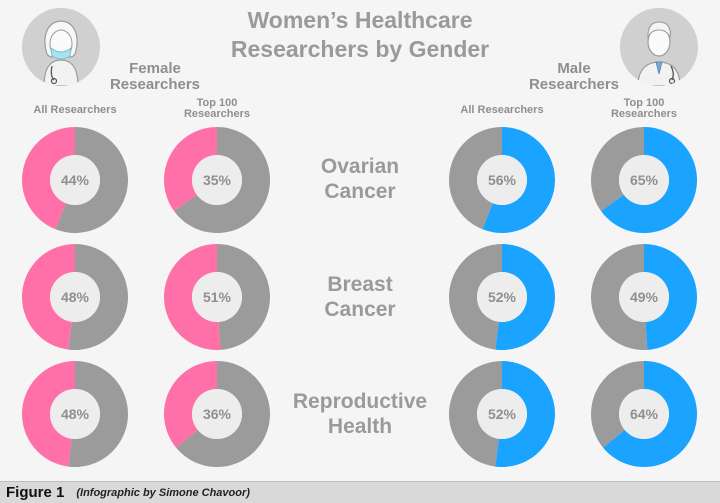 Image resolution: width=720 pixels, height=503 pixels. What do you see at coordinates (574, 68) in the screenshot?
I see `male-label-line1: Male` at bounding box center [574, 68].